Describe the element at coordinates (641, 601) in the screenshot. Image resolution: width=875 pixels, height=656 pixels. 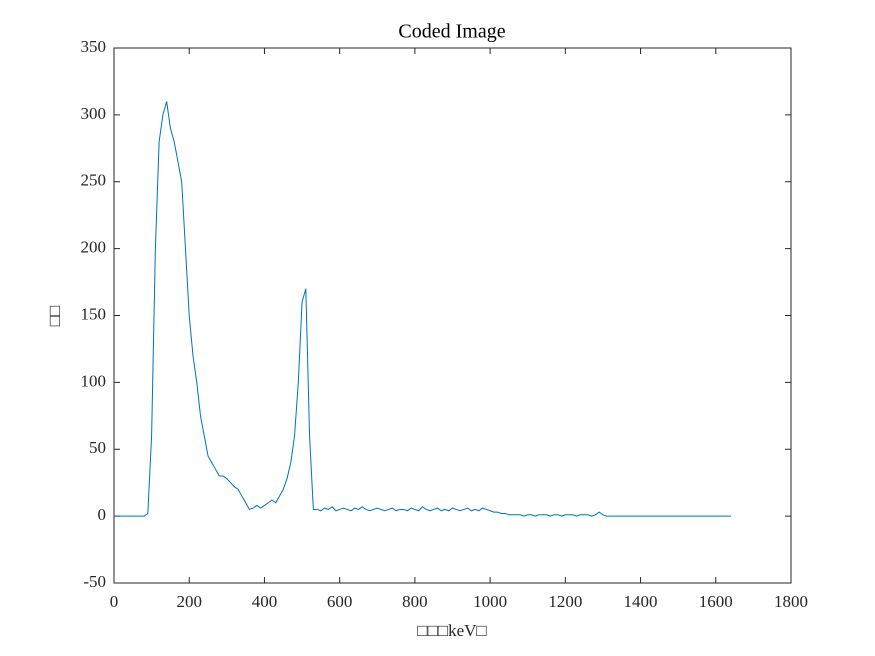
I see `x-tick-label: 1400` at that location.